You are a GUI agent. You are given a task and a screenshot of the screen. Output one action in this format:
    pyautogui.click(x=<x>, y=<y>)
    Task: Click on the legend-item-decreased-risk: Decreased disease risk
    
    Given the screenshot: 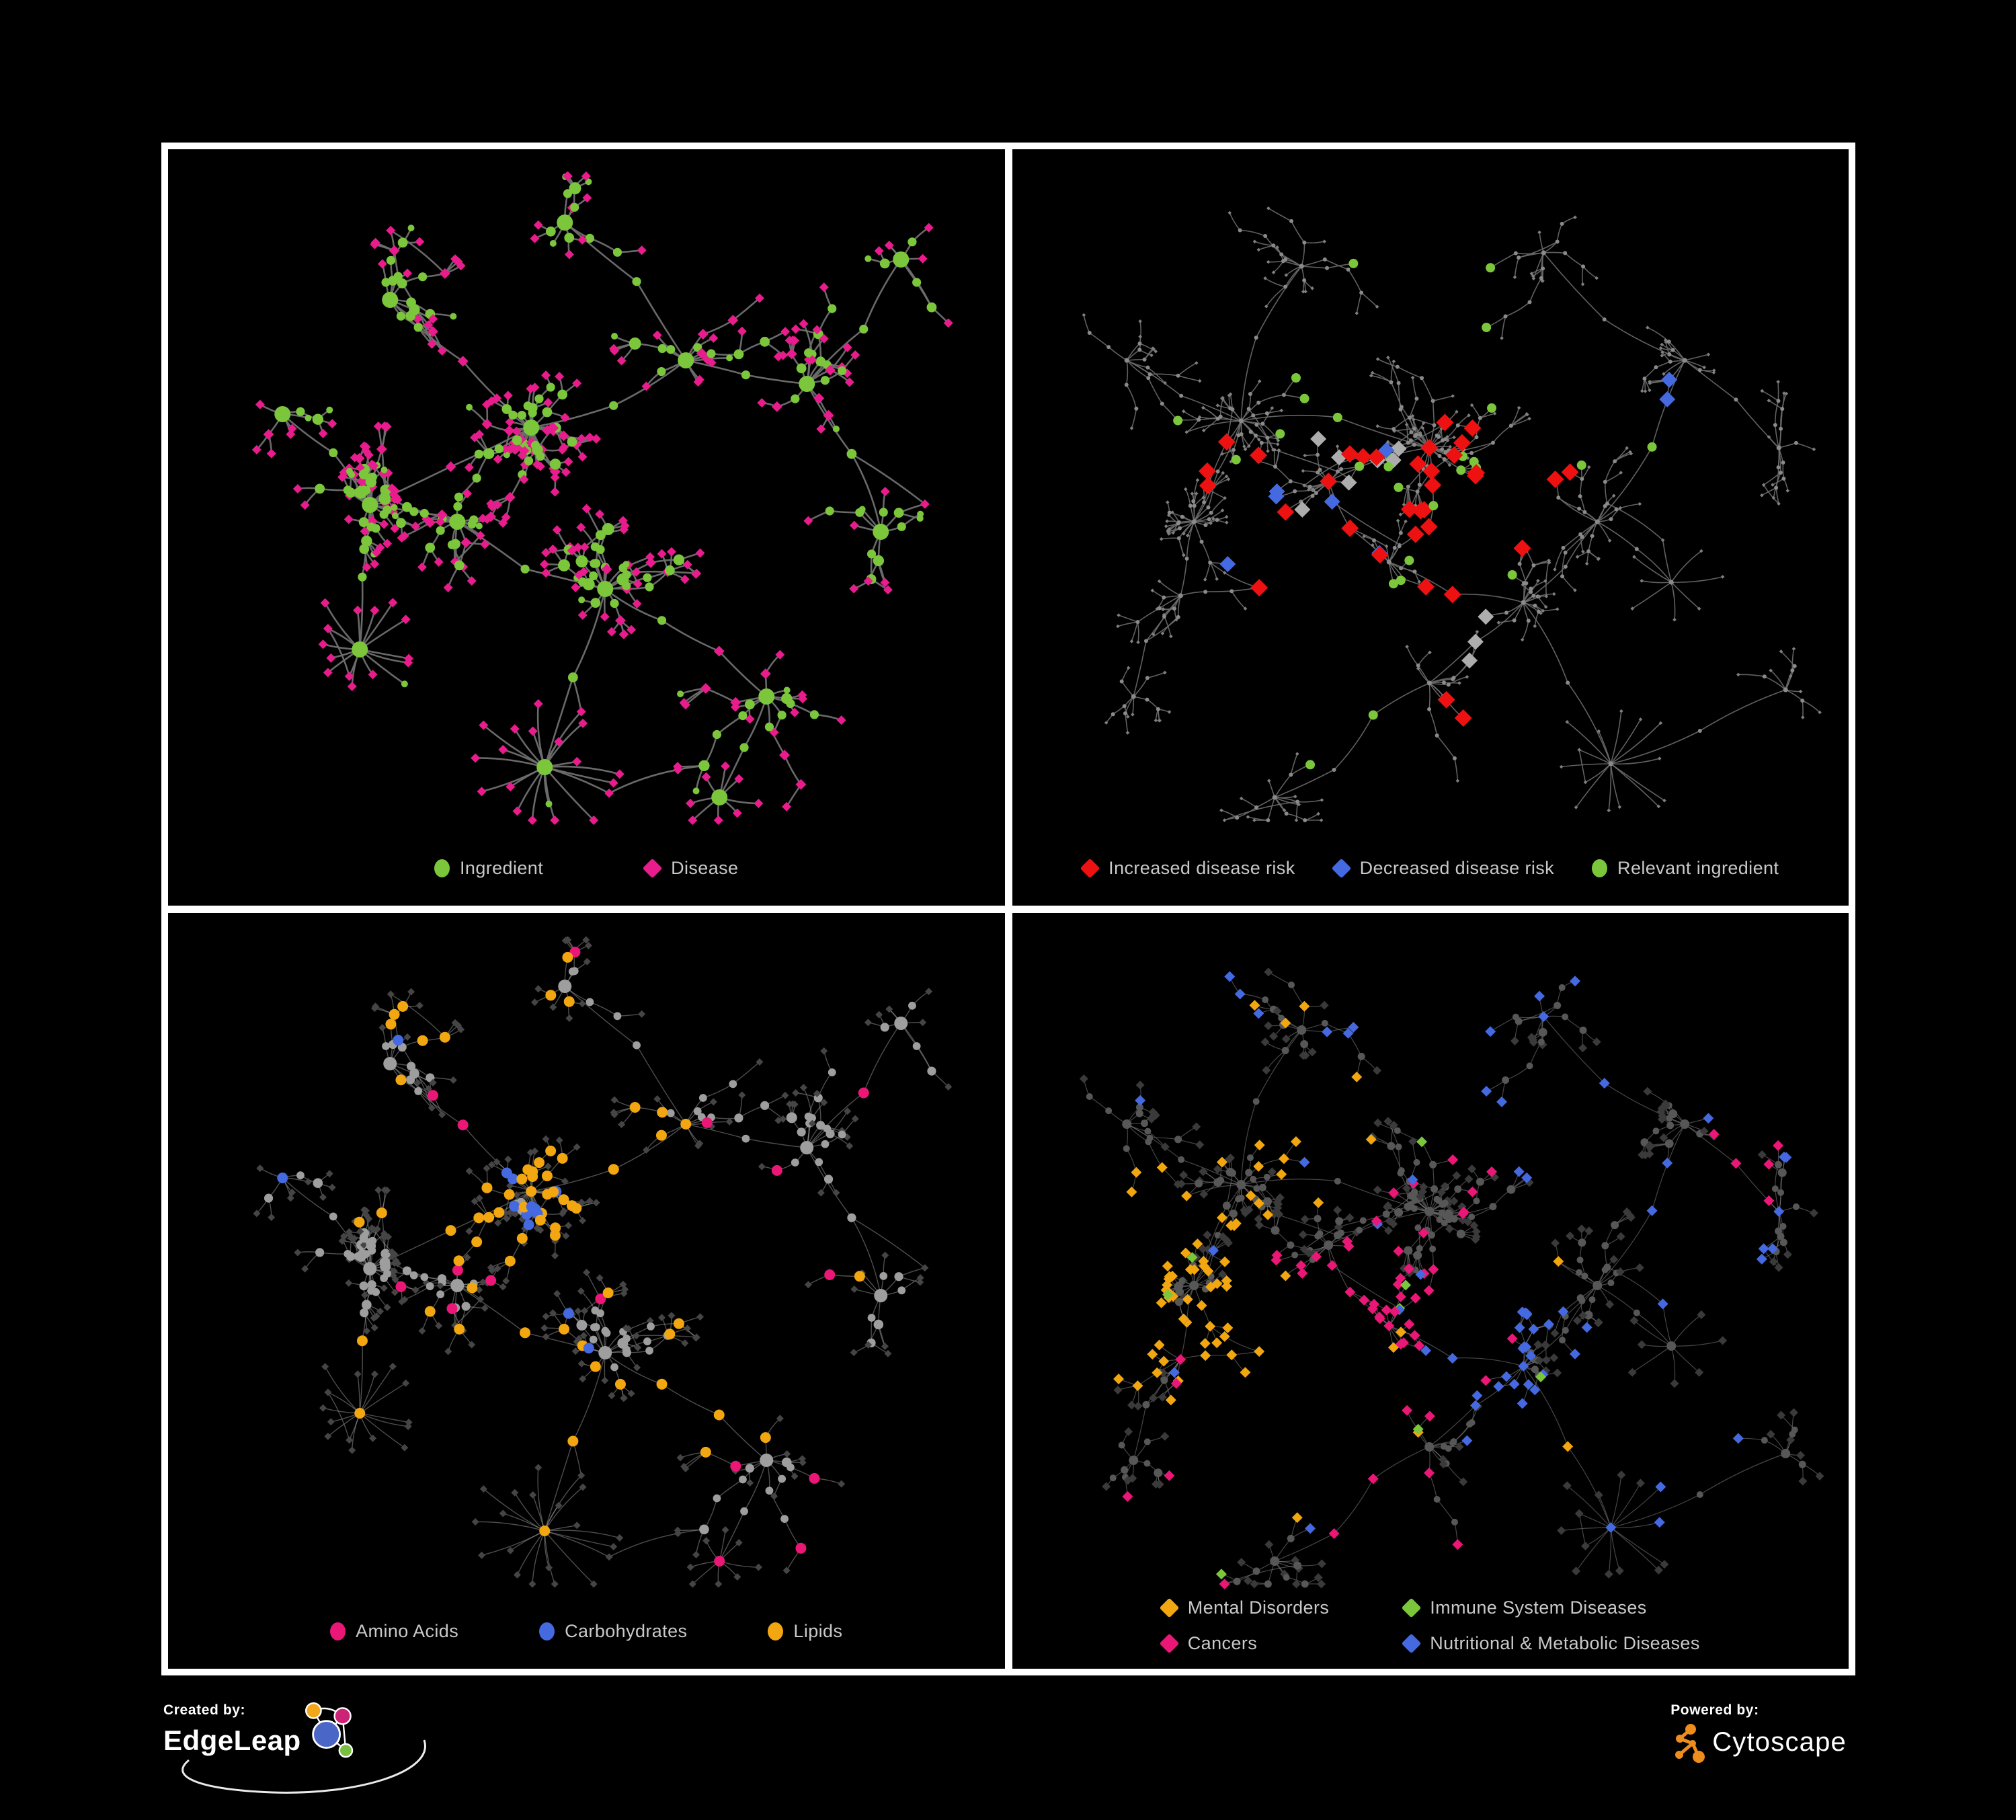 What is the action you would take?
    pyautogui.click(x=1443, y=868)
    